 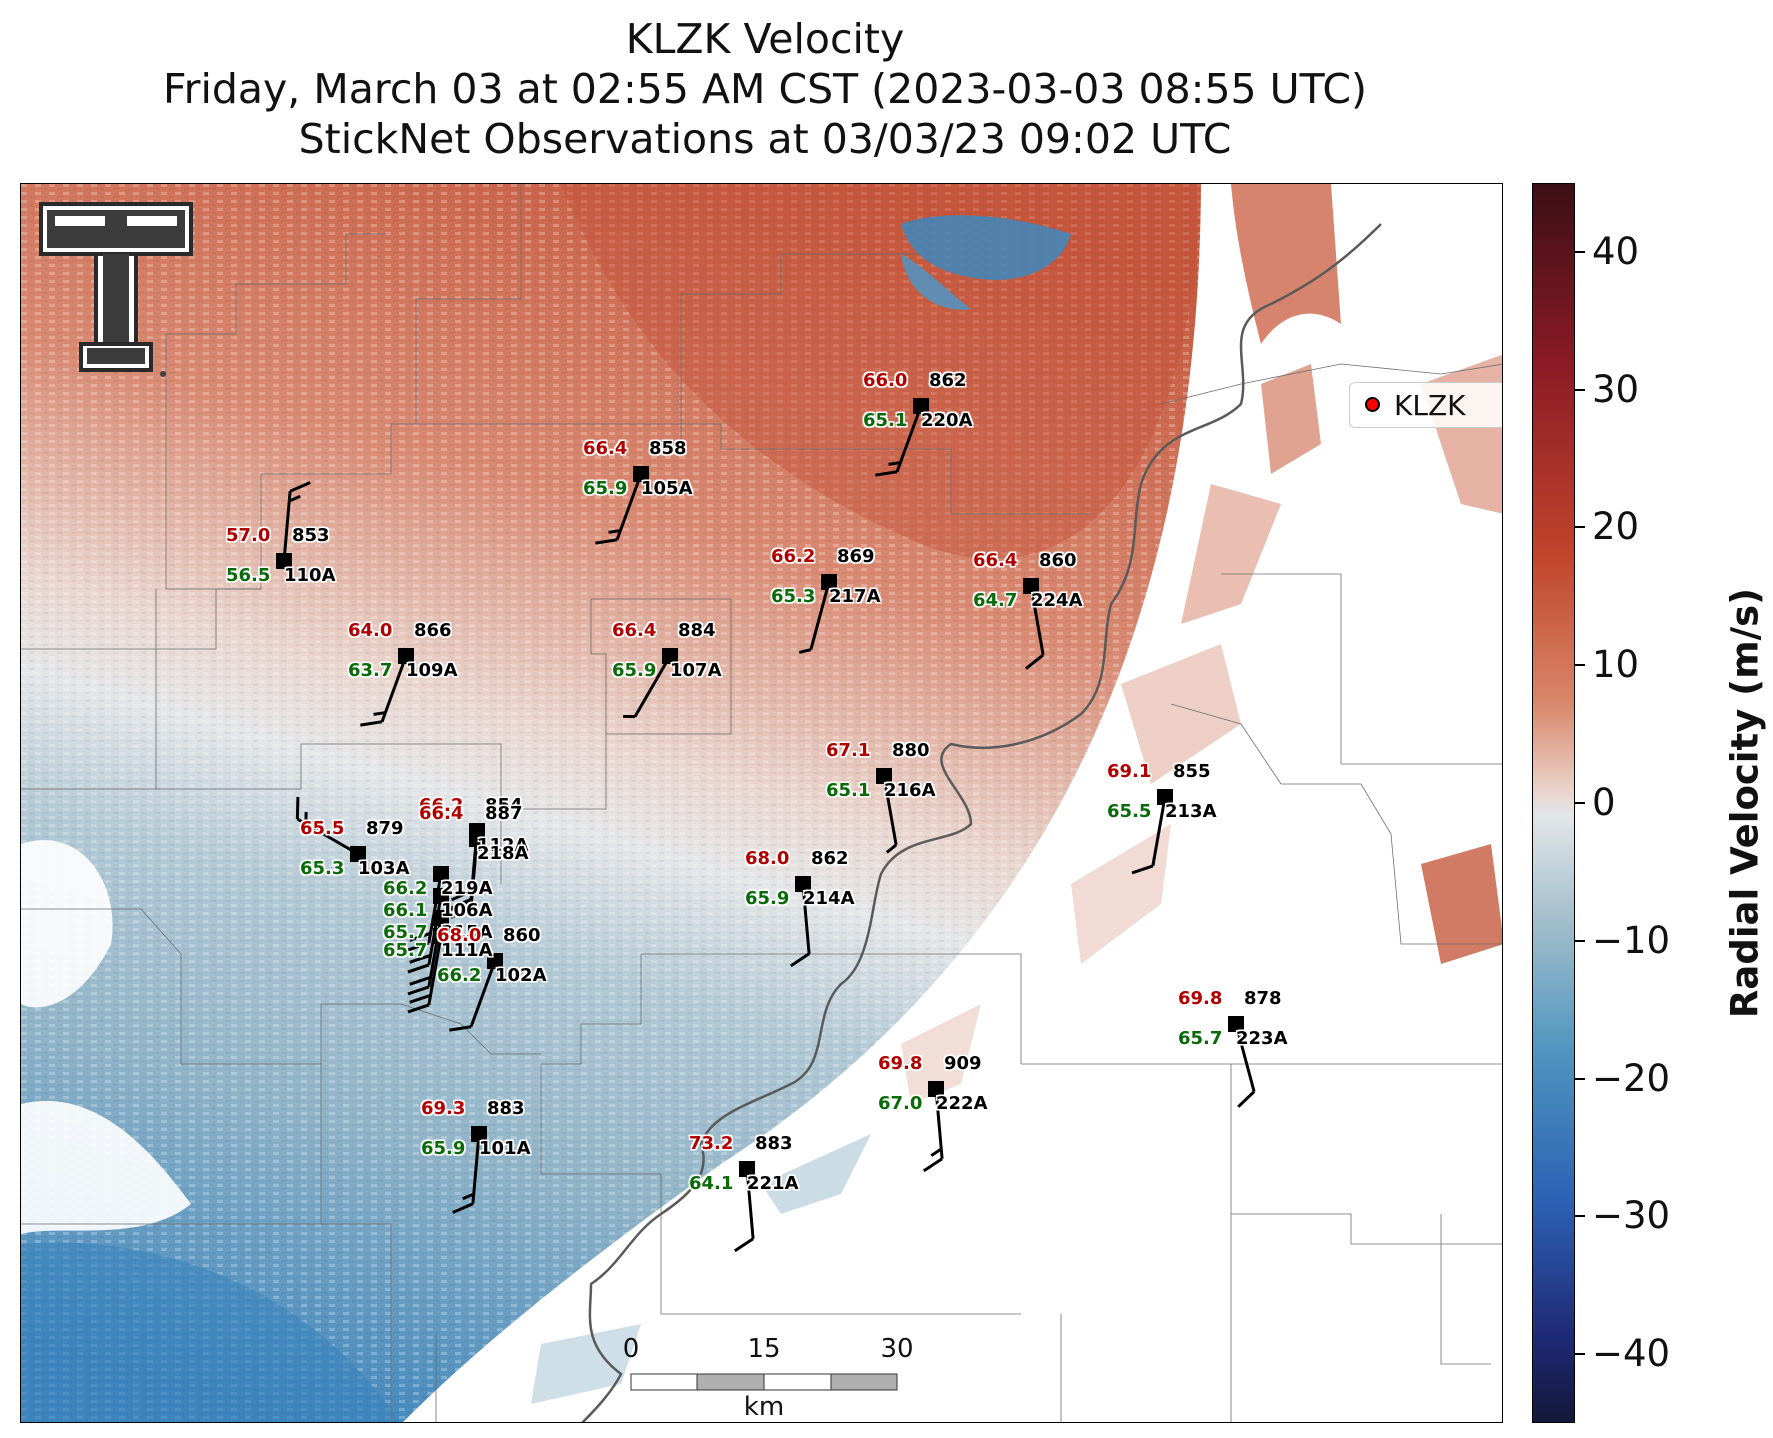 What do you see at coordinates (885, 380) in the screenshot?
I see `station-temperature: 66.0` at bounding box center [885, 380].